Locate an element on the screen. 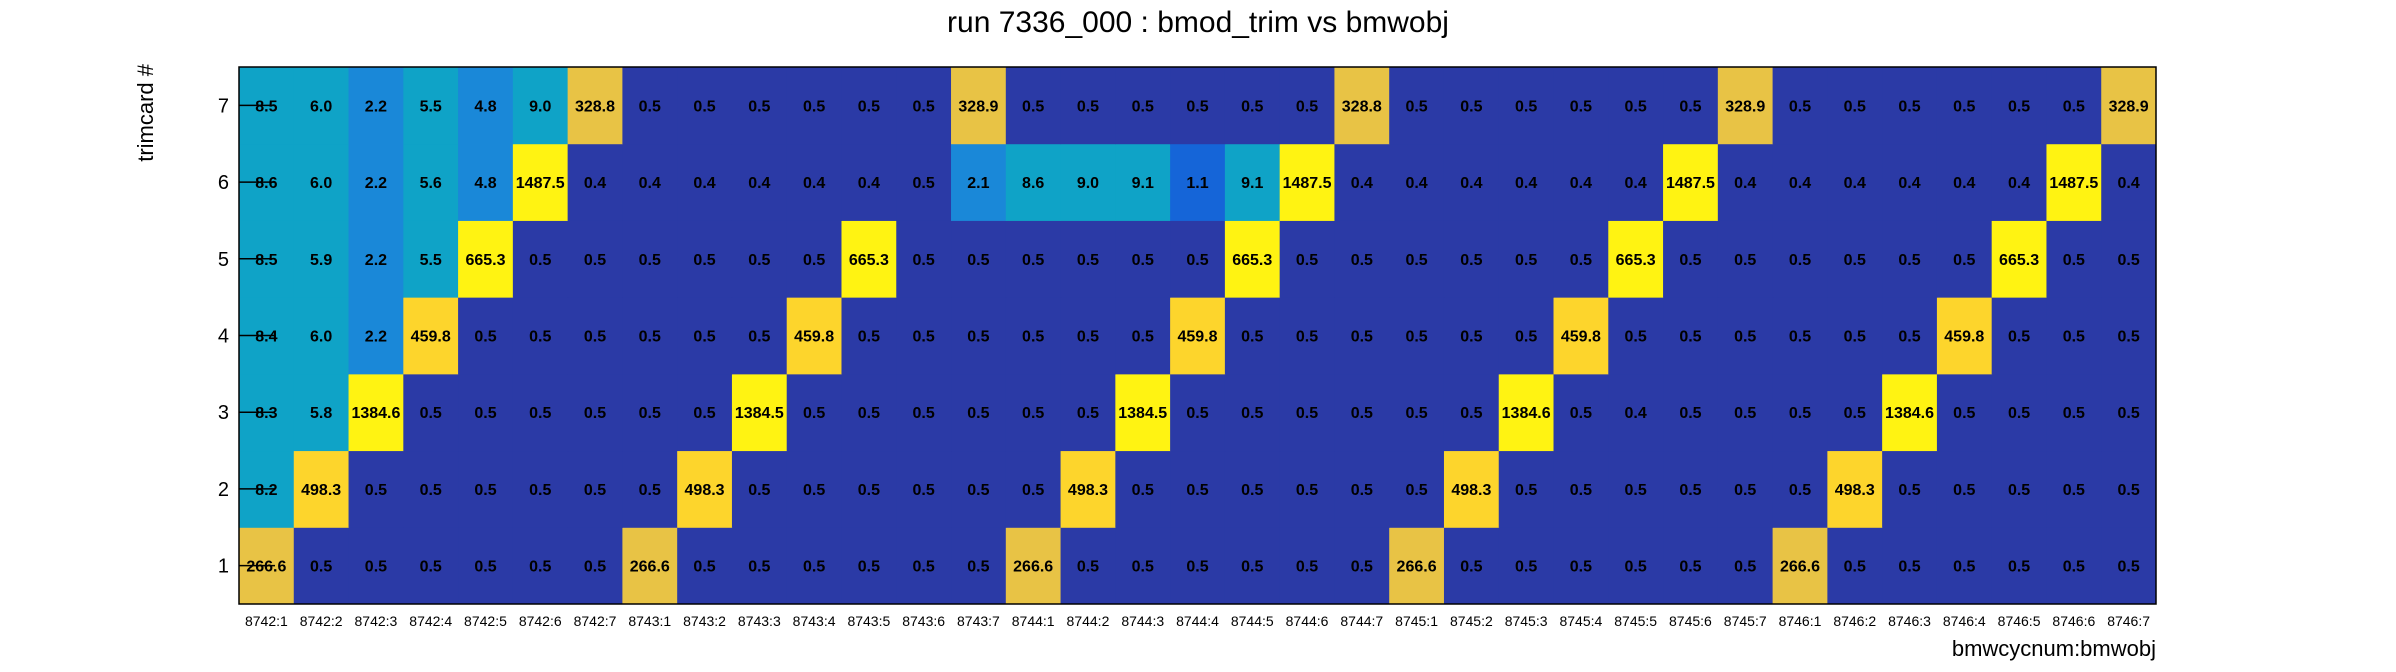  x-tick-label: 8744:1 is located at coordinates (1033, 621).